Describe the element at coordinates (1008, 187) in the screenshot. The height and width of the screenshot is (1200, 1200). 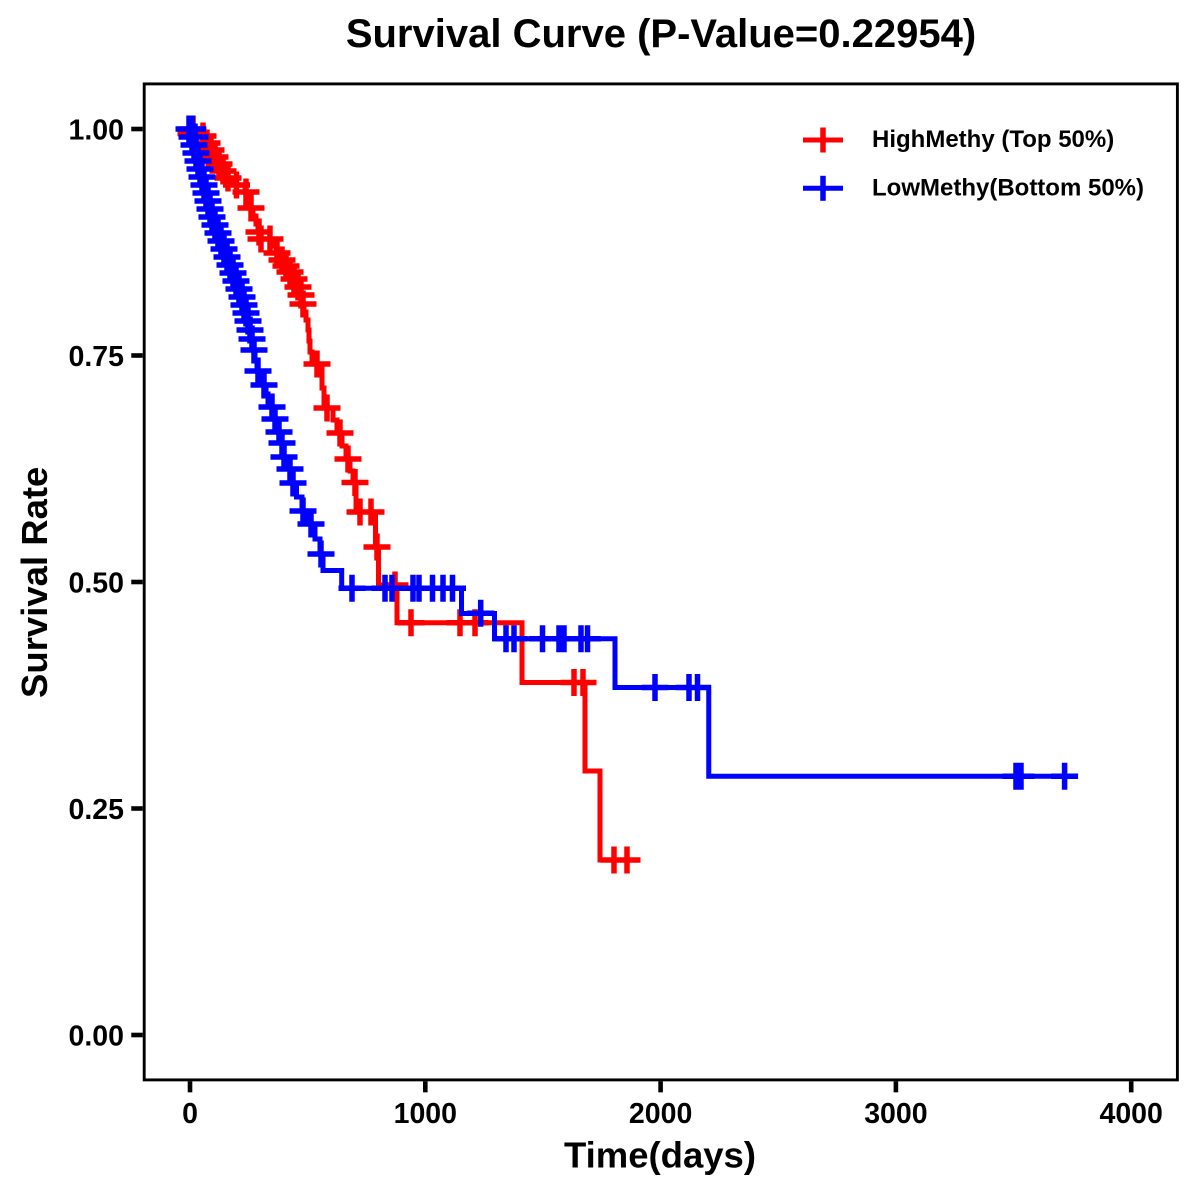
I see `svg-text: LowMethy(Bottom 50%)` at that location.